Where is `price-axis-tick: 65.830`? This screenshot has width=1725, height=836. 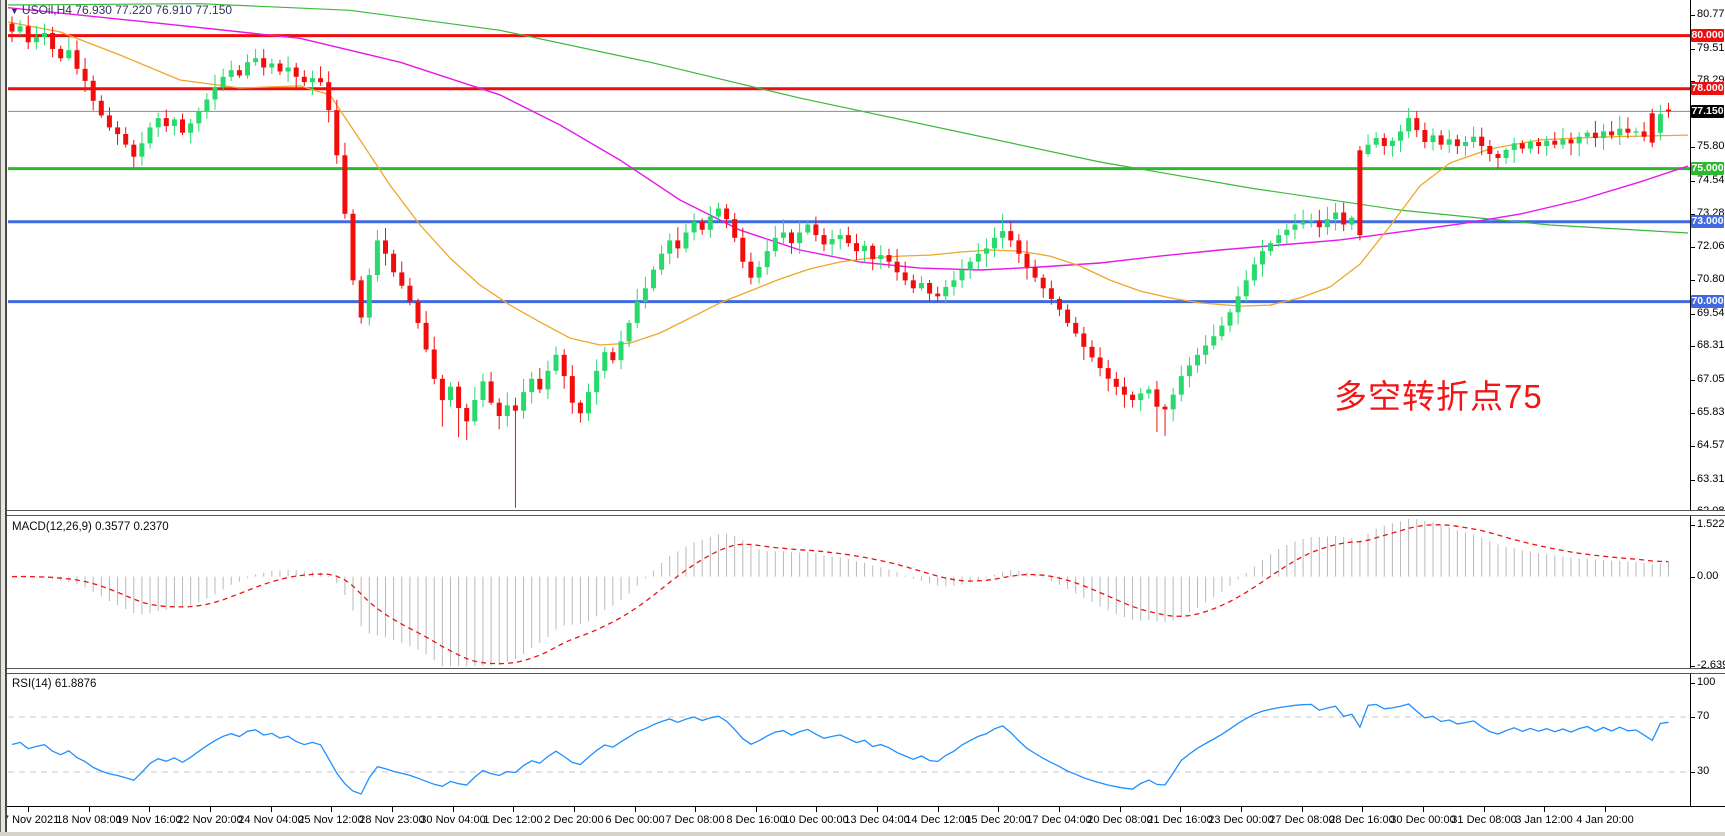
price-axis-tick: 65.830 is located at coordinates (1711, 412).